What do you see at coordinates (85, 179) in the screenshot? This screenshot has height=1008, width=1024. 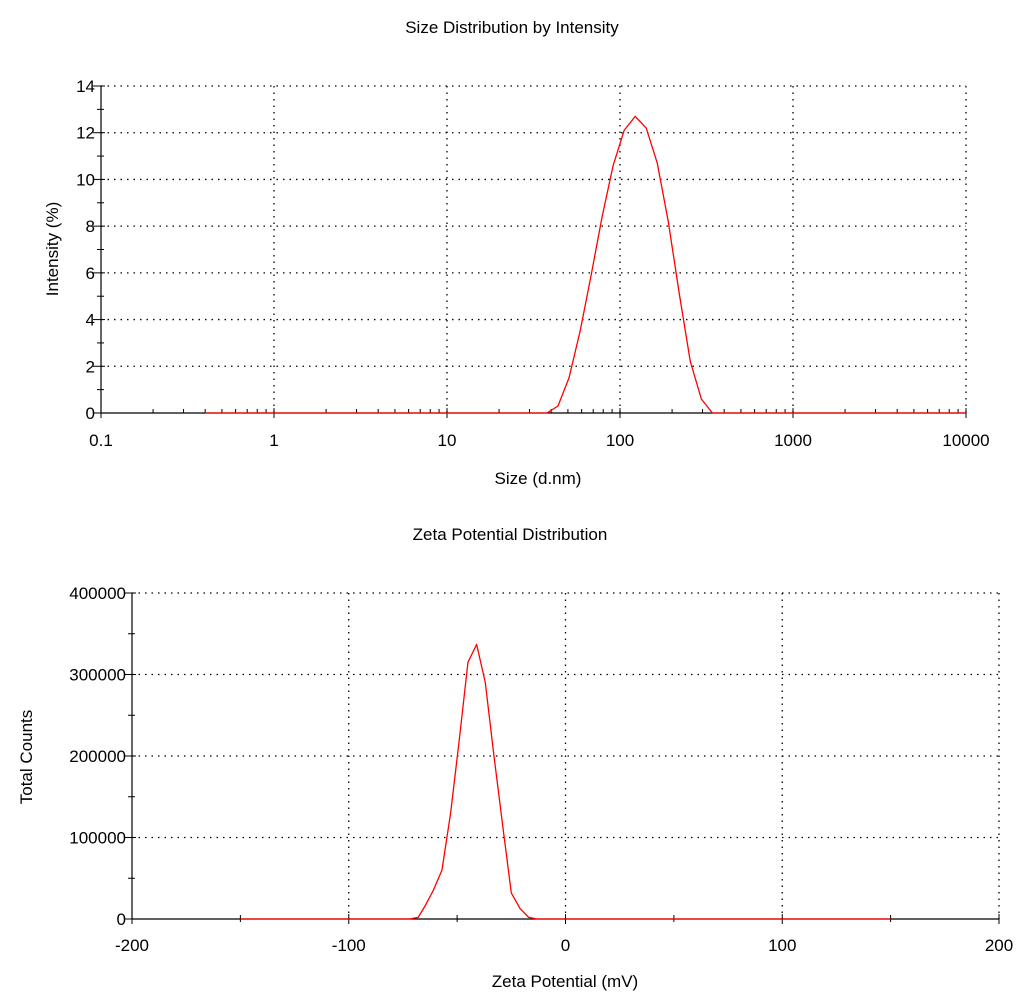 I see `y-tick-label: 10` at bounding box center [85, 179].